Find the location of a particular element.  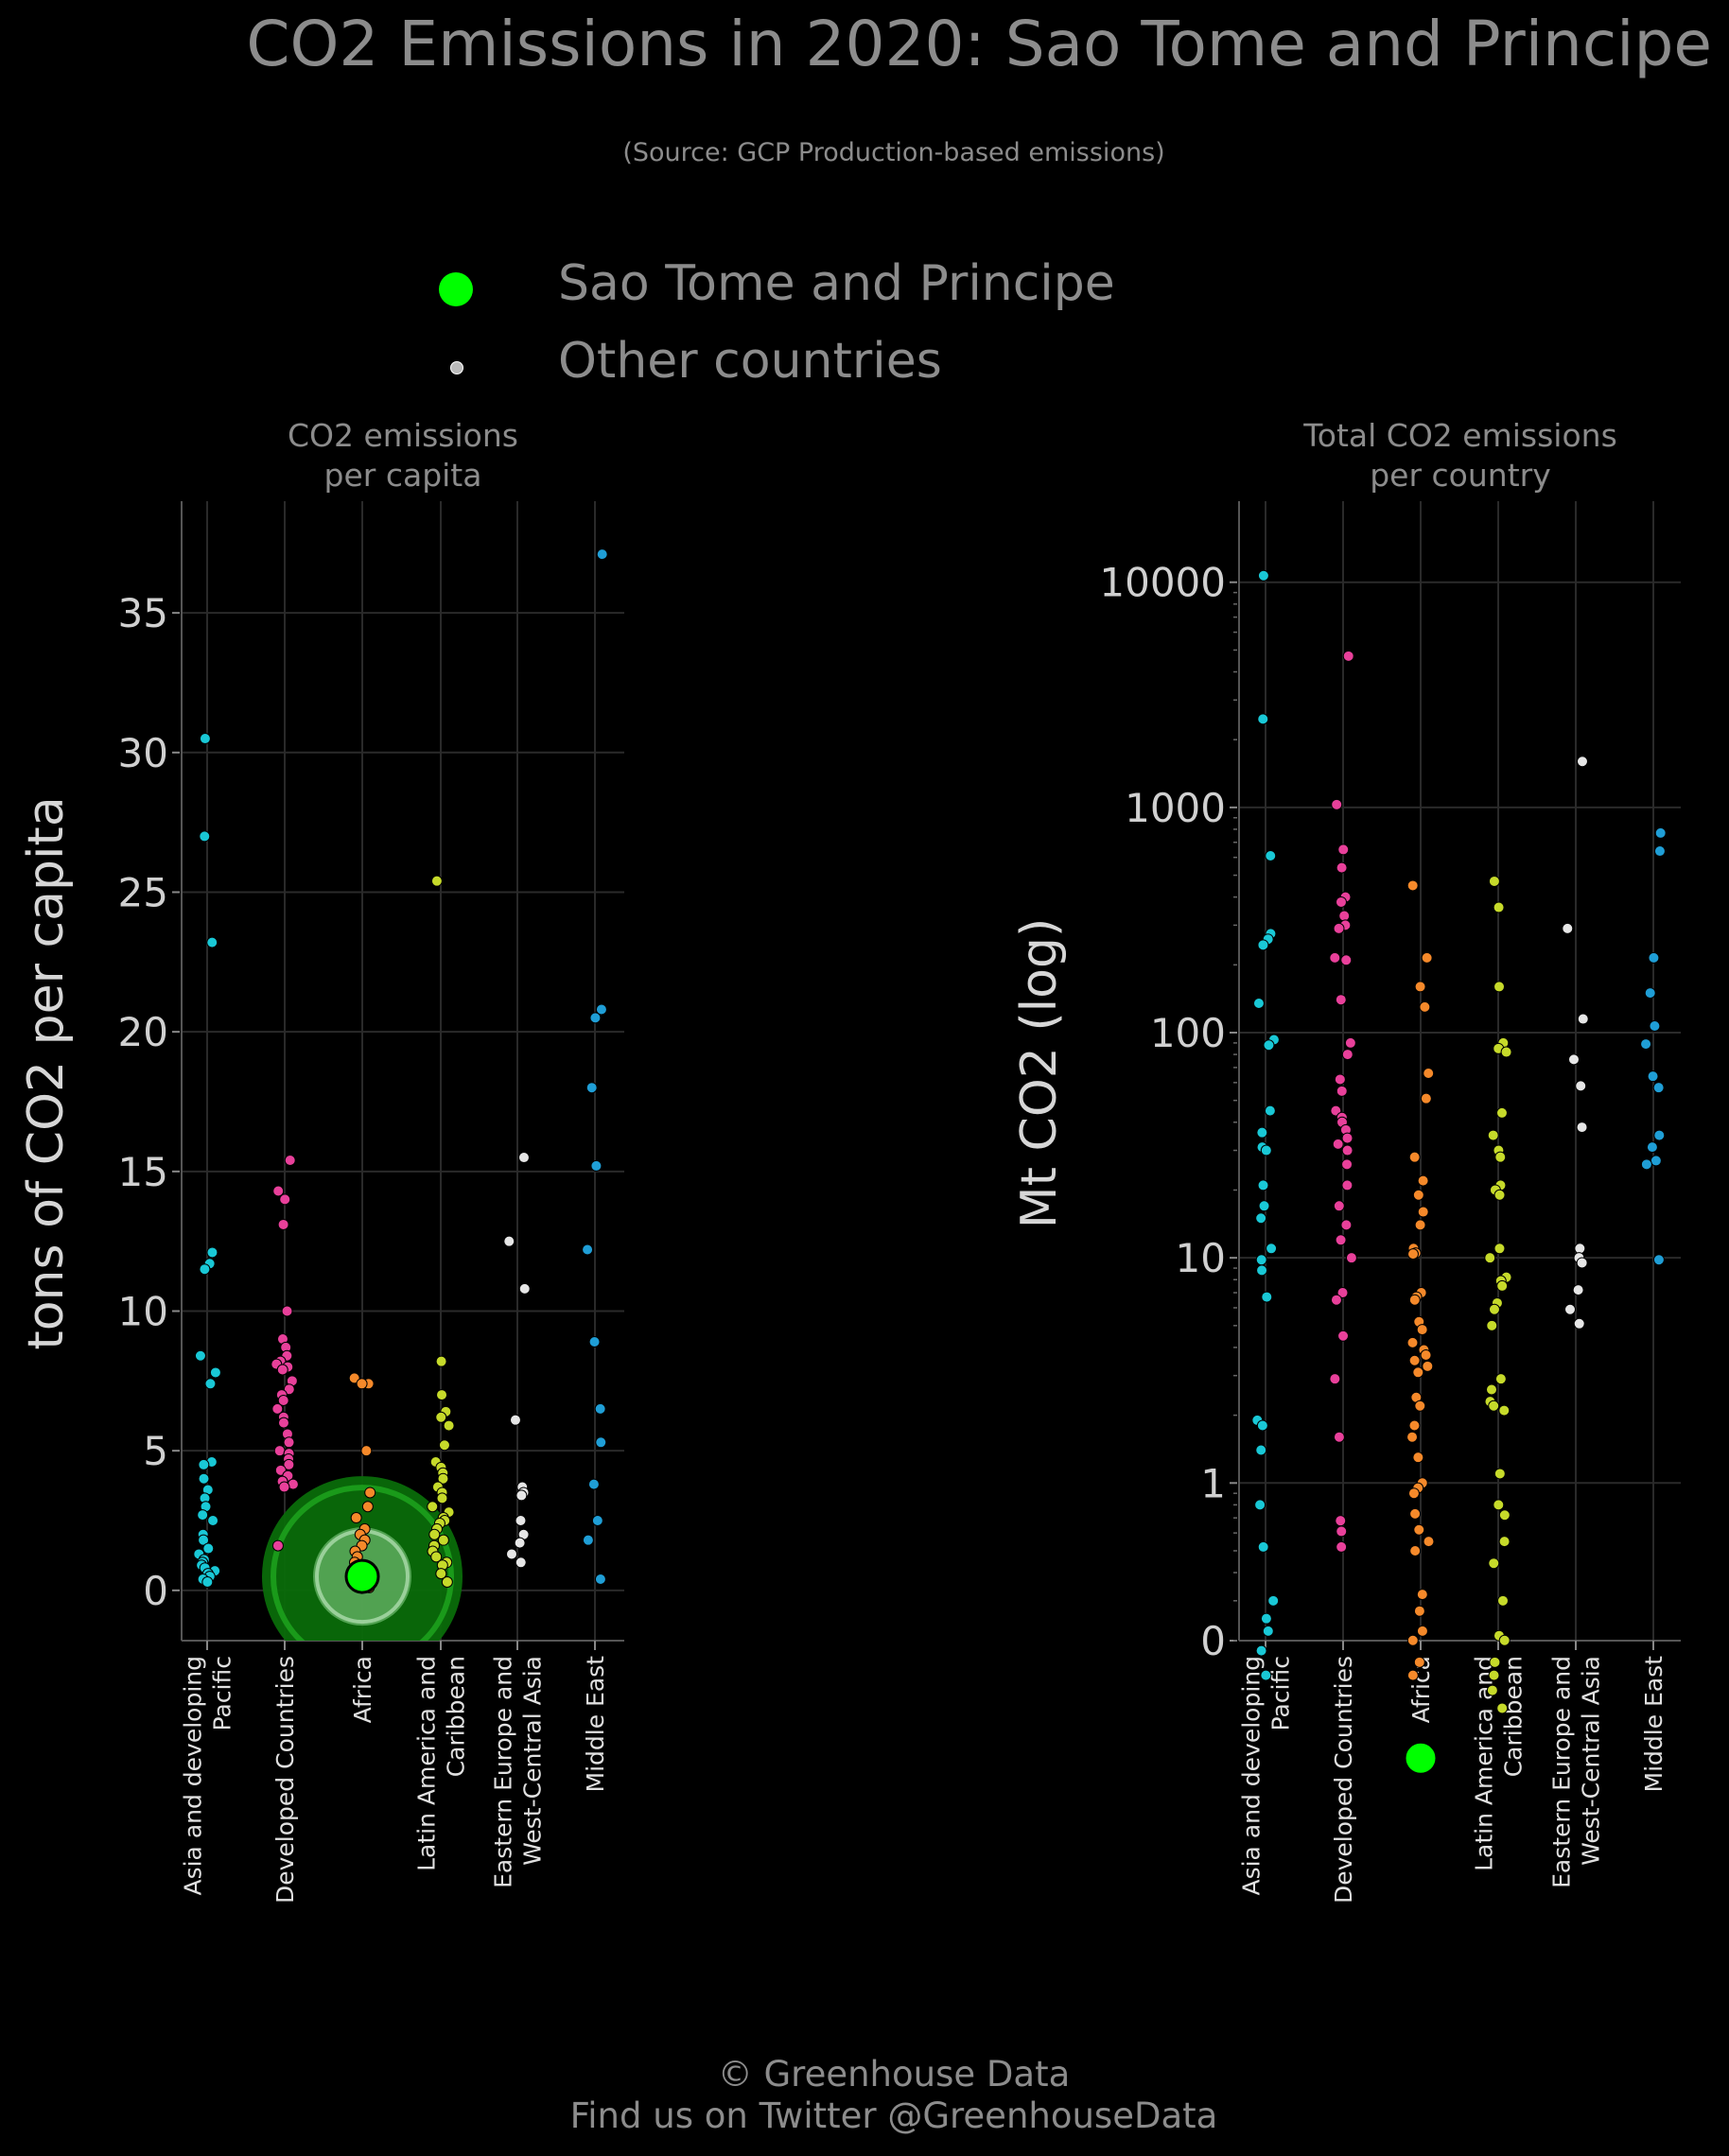

chart-subtitle: (Source: GCP Production-based emissions) is located at coordinates (893, 152).